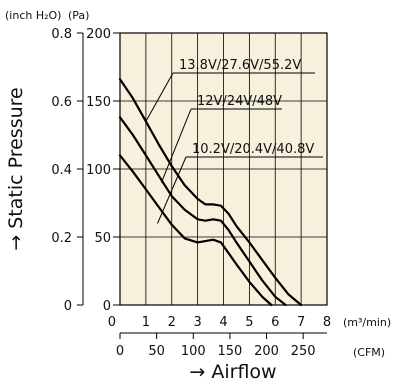 This screenshot has width=404, height=385. I want to click on y-axis-title: → Static Pressure, so click(16, 168).